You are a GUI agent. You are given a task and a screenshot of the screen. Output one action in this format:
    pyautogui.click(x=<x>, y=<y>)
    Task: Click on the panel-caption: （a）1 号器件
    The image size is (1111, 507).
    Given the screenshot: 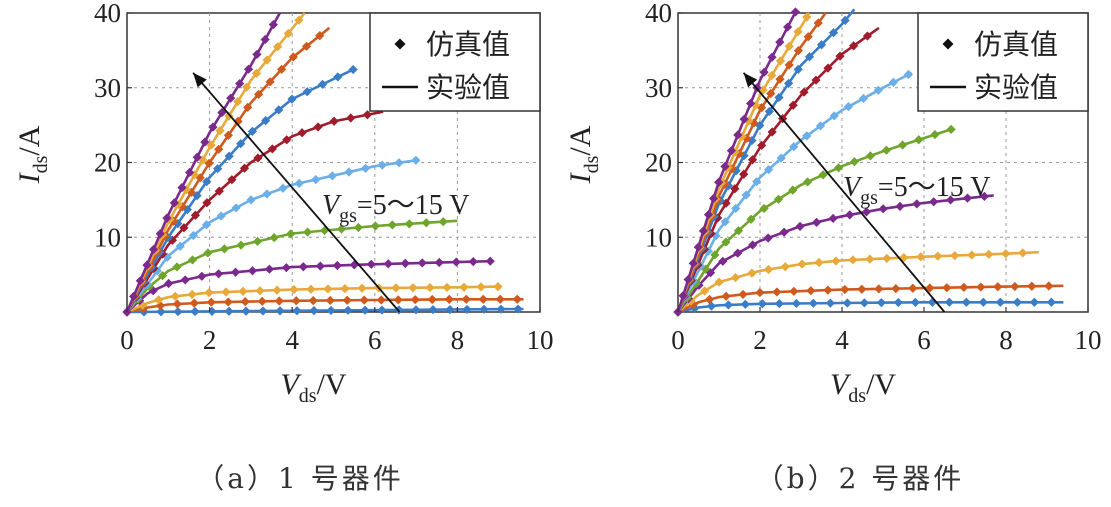 What is the action you would take?
    pyautogui.click(x=299, y=478)
    